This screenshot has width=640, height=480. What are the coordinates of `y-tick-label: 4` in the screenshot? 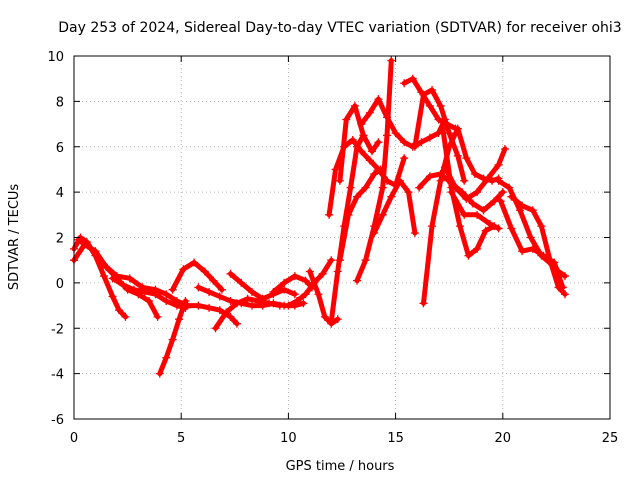 It's located at (60, 193).